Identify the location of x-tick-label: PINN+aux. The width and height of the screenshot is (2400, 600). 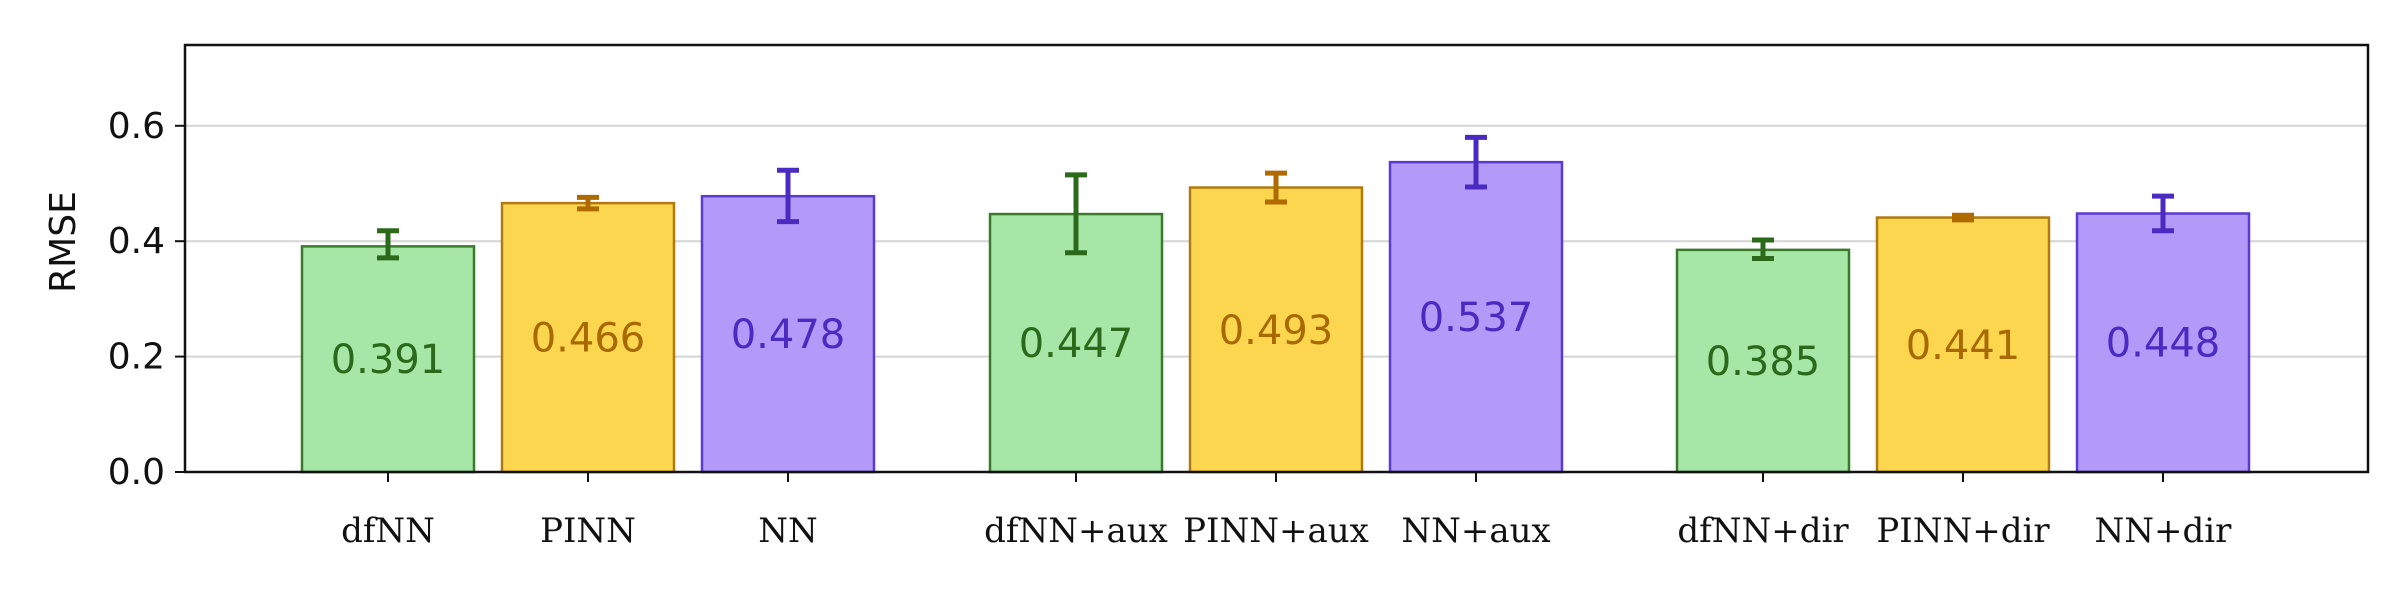
(1276, 531).